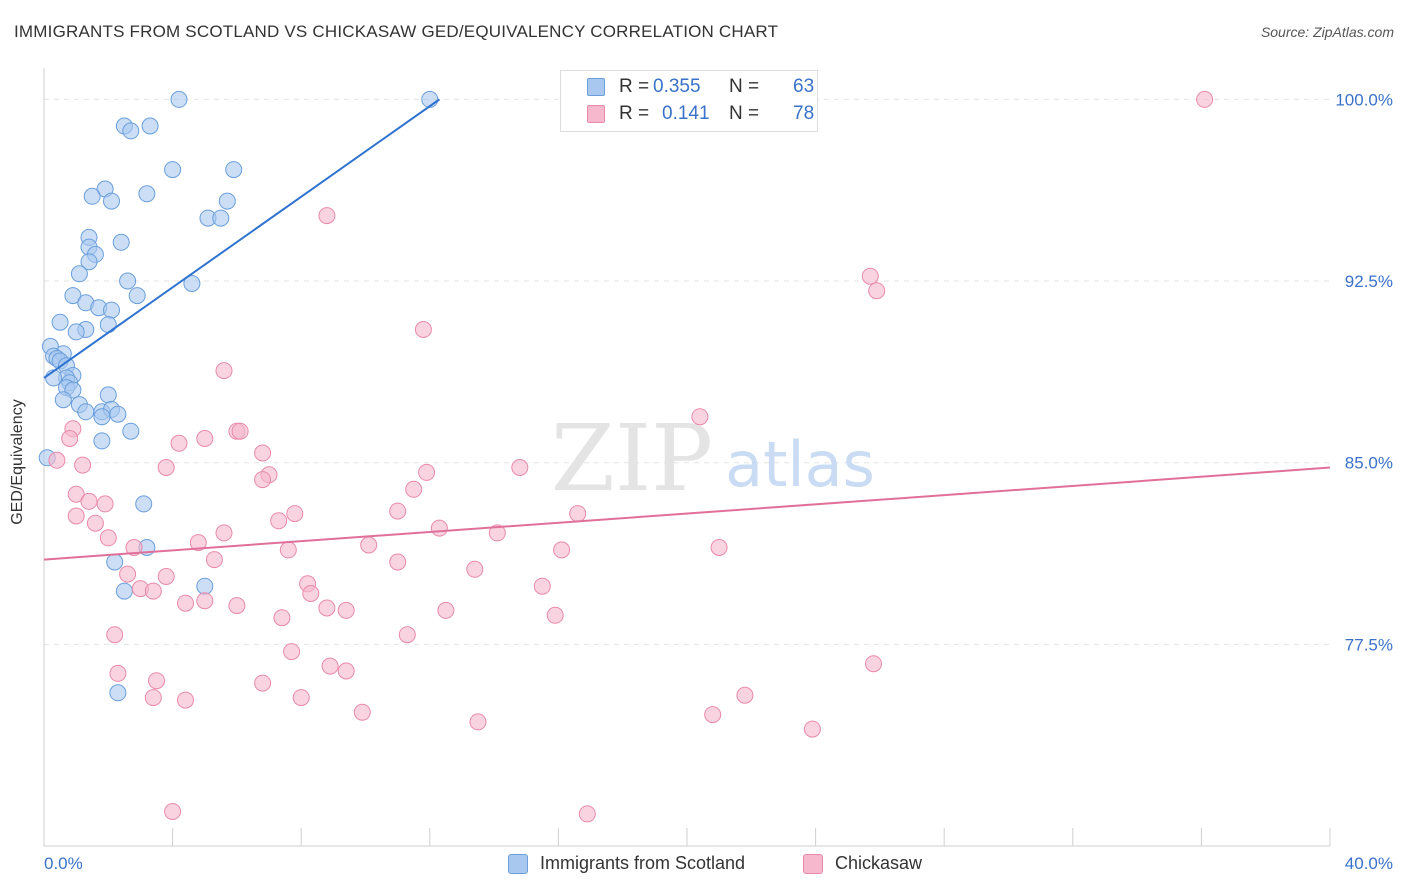  I want to click on watermark-atlas: atlas, so click(800, 464).